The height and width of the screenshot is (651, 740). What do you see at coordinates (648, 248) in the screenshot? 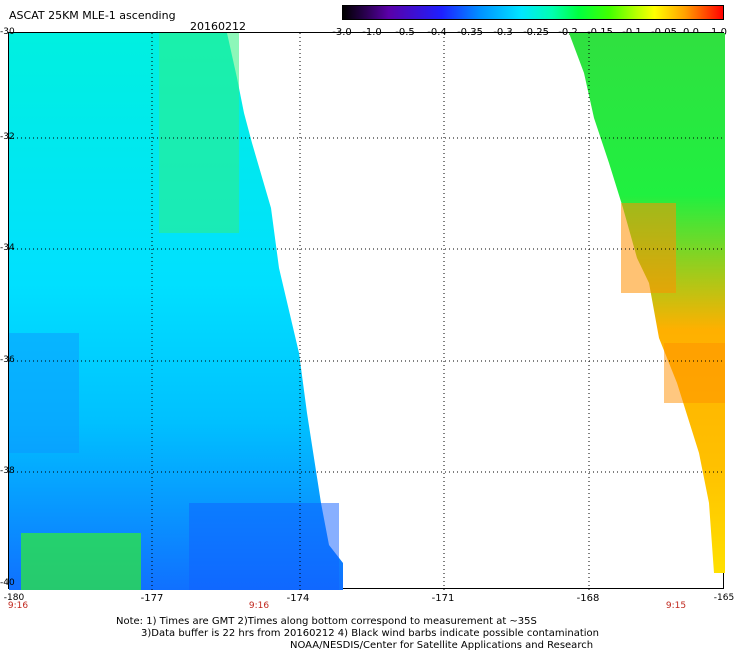
I see `swath-right-orange-patch` at bounding box center [648, 248].